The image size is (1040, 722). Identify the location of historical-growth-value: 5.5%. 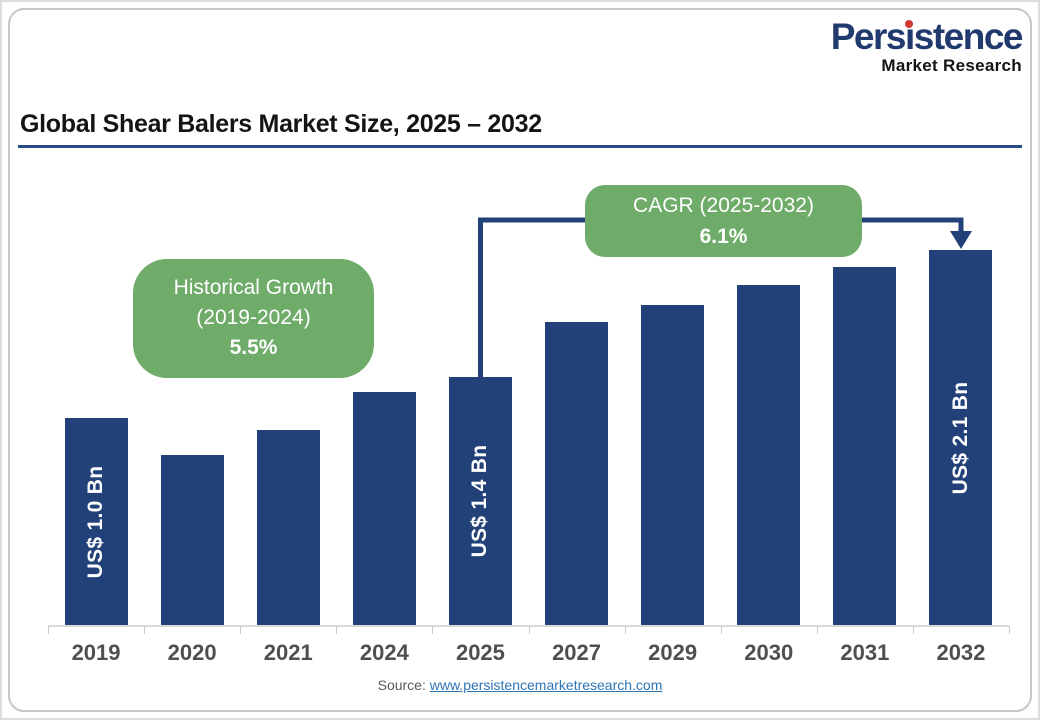
(253, 347).